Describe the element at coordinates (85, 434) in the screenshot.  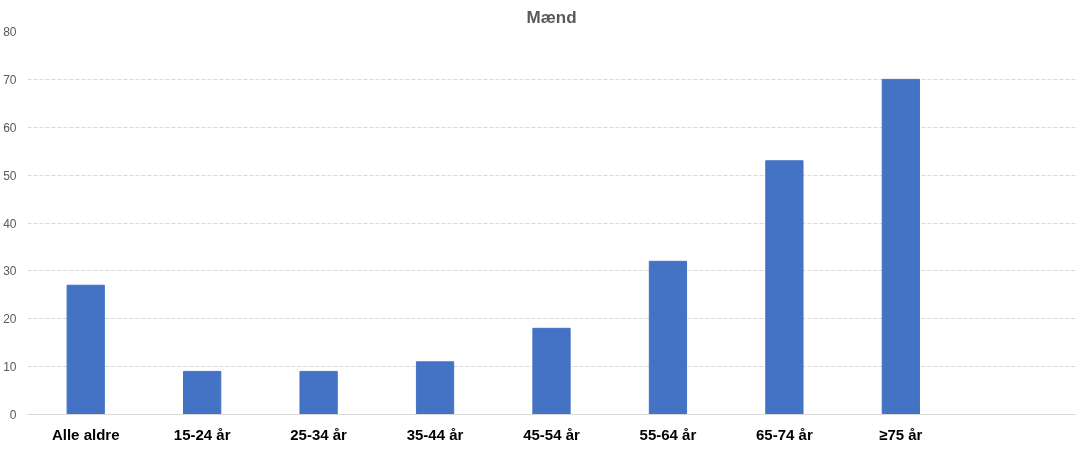
I see `x-tick-label: Alle aldre` at that location.